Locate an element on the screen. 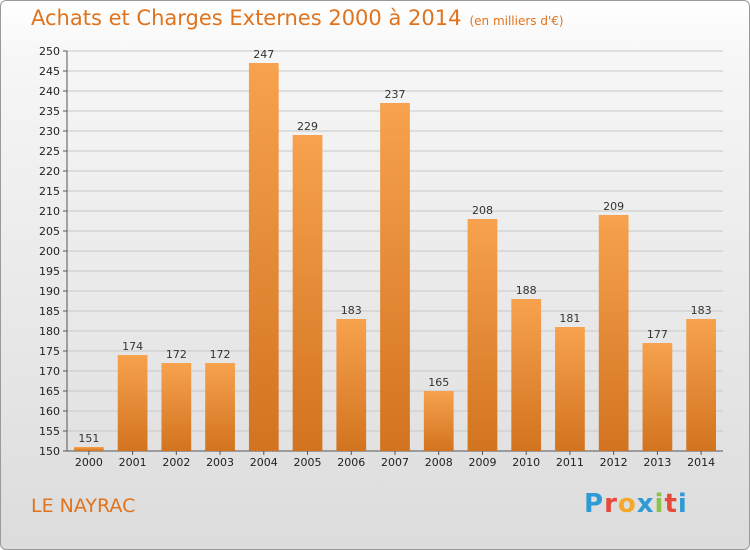 Image resolution: width=750 pixels, height=550 pixels. x-tick-label-2014: 2014 is located at coordinates (701, 462).